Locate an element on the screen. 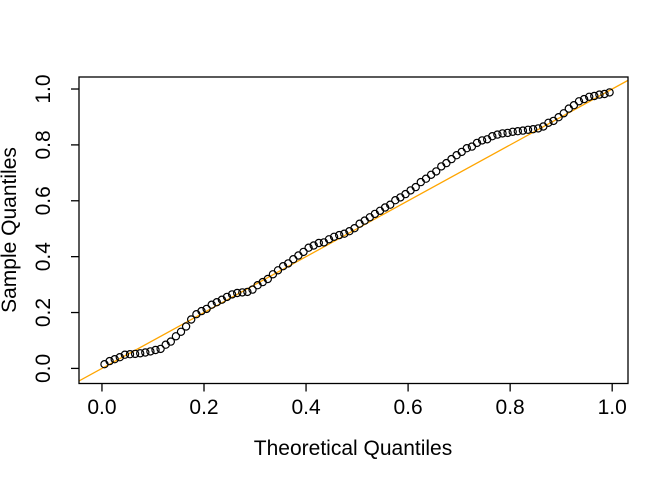  y-tick-label: 0.8 is located at coordinates (43, 144).